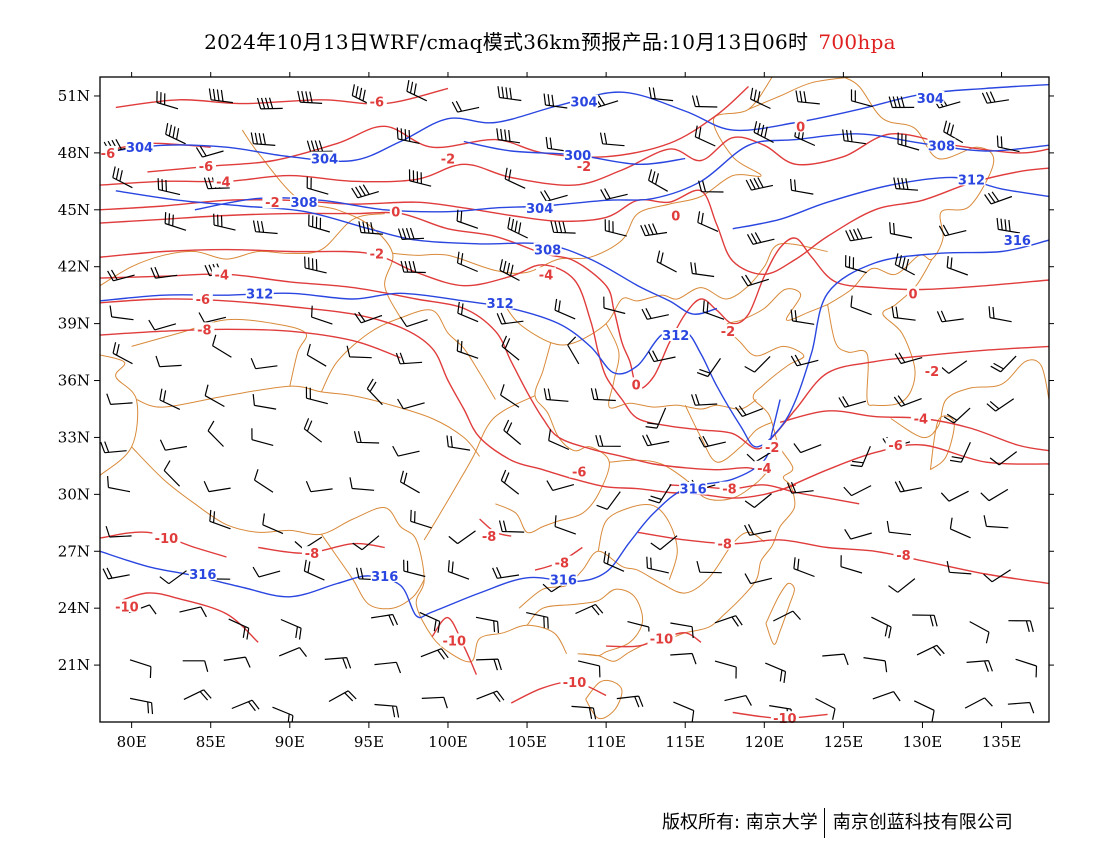 The width and height of the screenshot is (1100, 850). What do you see at coordinates (506, 42) in the screenshot?
I see `map-title-main: 2024年10月13日WRF/cmaq模式36km预报产品:10月13日06时` at bounding box center [506, 42].